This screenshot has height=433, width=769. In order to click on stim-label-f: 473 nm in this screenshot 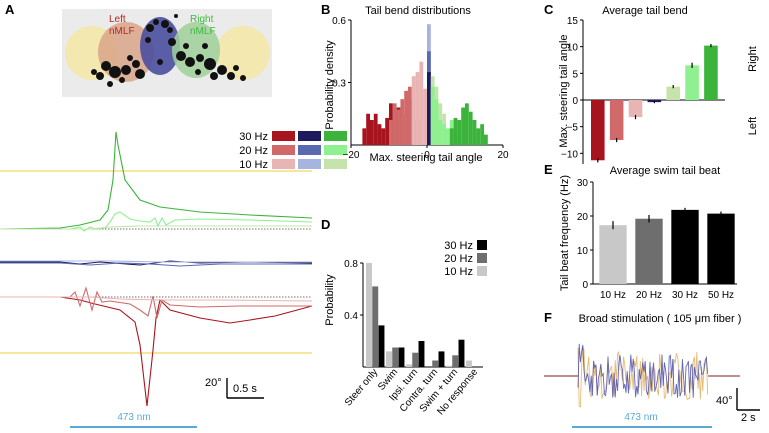, I will do `click(640, 417)`.